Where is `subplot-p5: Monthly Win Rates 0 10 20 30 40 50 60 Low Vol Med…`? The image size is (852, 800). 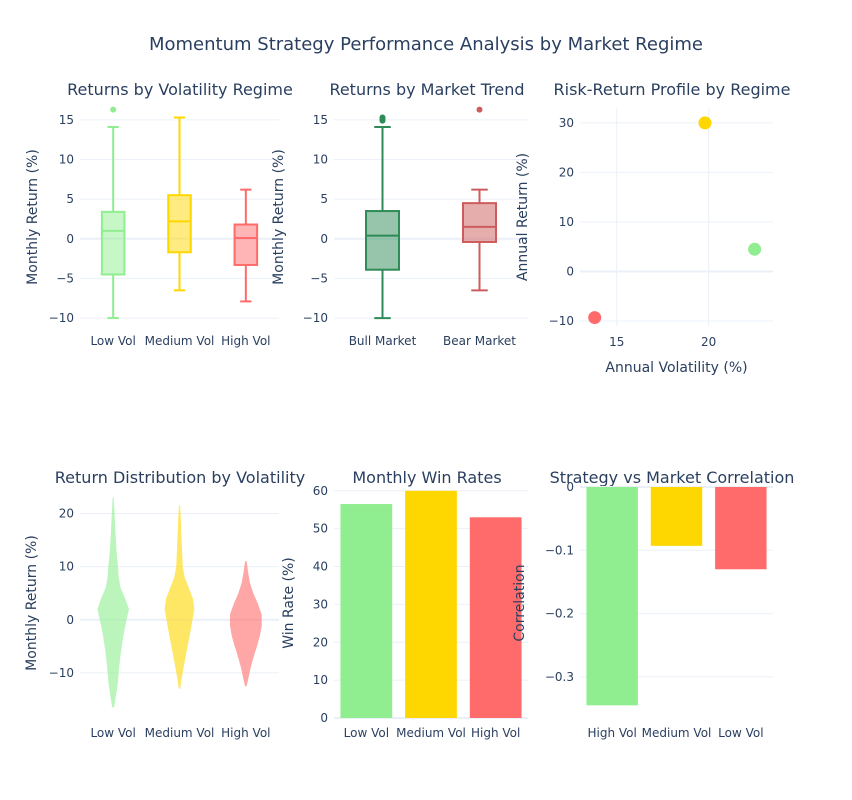 subplot-p5: Monthly Win Rates 0 10 20 30 40 50 60 Low Vol Med… is located at coordinates (404, 604).